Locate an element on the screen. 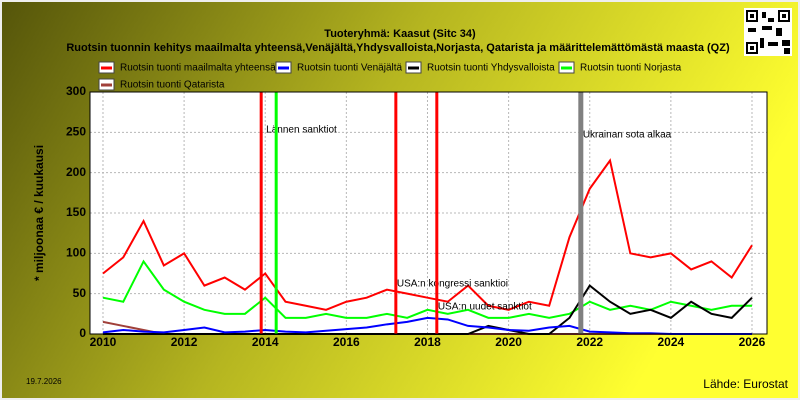 The width and height of the screenshot is (800, 405). x-tick-label: 2024 is located at coordinates (671, 342).